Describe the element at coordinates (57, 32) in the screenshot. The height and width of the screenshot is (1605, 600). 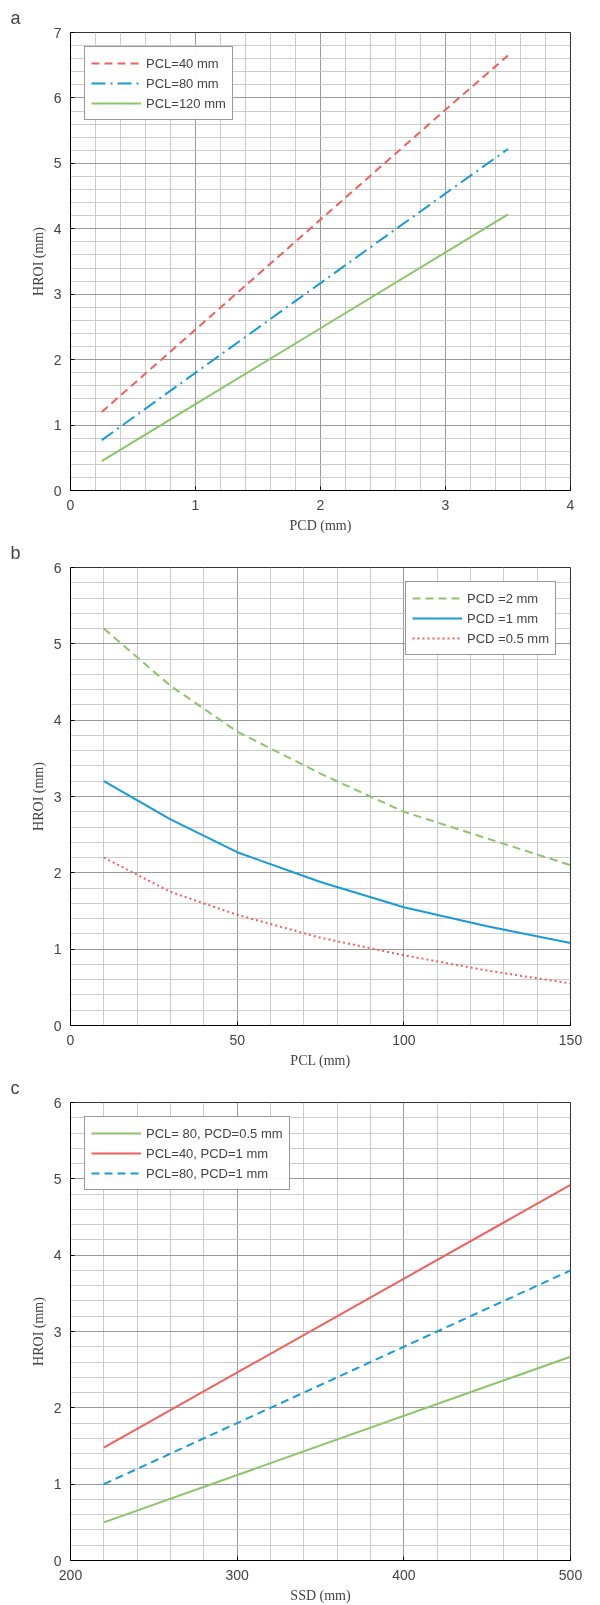
I see `y-tick-label: 7` at that location.